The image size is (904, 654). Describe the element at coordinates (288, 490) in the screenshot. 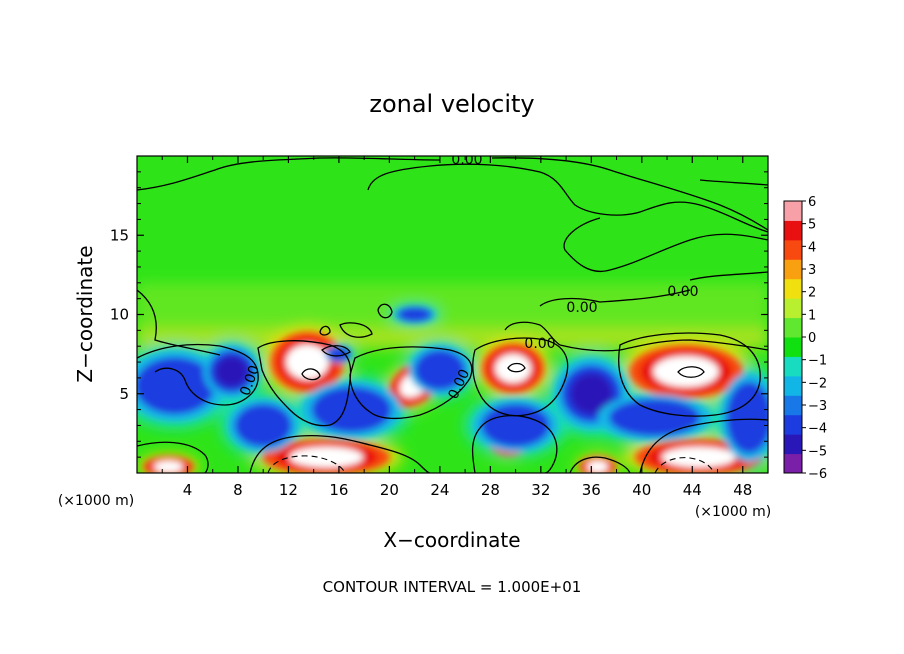

I see `x-tick-label: 12` at that location.